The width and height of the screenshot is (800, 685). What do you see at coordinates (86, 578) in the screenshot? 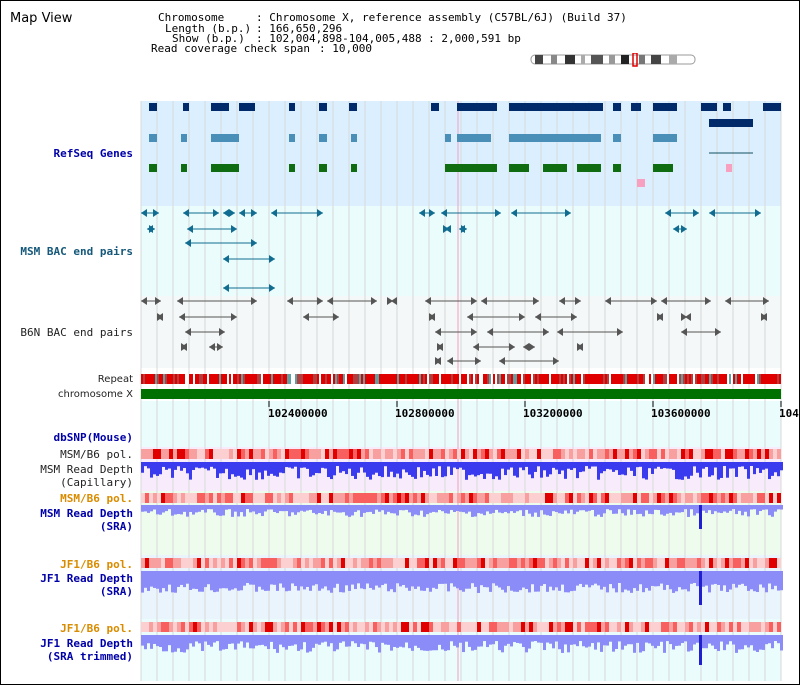
I see `track-label-jf1-depth: JF1 Read Depth` at bounding box center [86, 578].